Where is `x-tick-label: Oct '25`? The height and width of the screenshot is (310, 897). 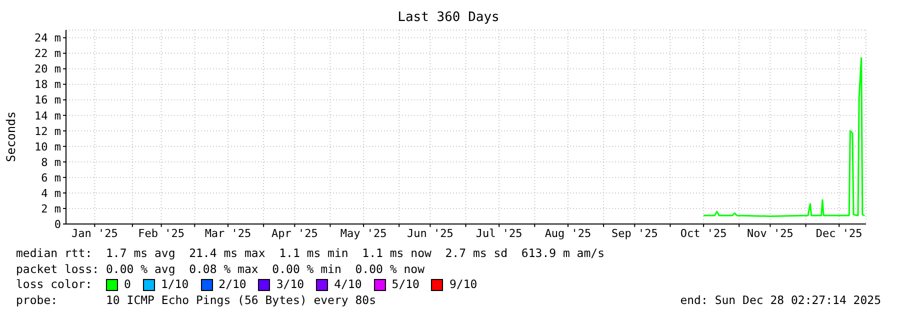
x-tick-label: Oct '25 is located at coordinates (703, 233).